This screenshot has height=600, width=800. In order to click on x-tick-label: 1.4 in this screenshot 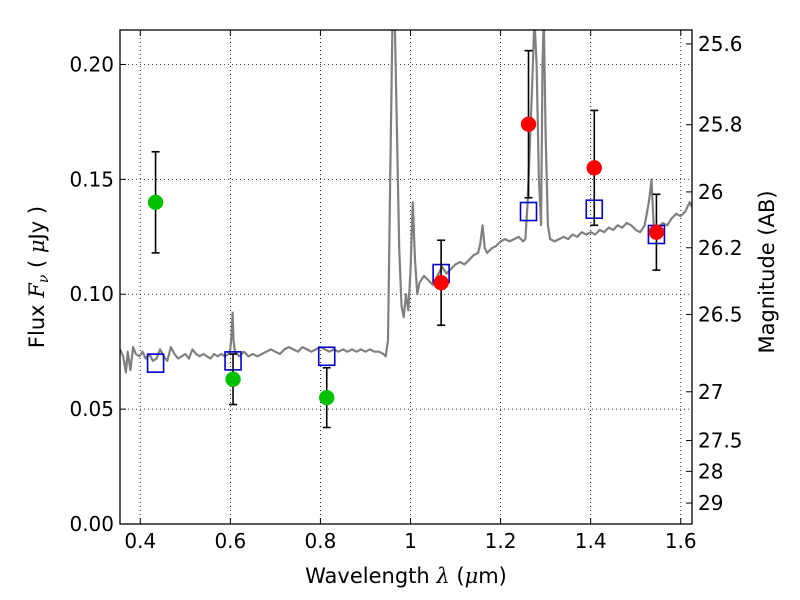, I will do `click(591, 541)`.